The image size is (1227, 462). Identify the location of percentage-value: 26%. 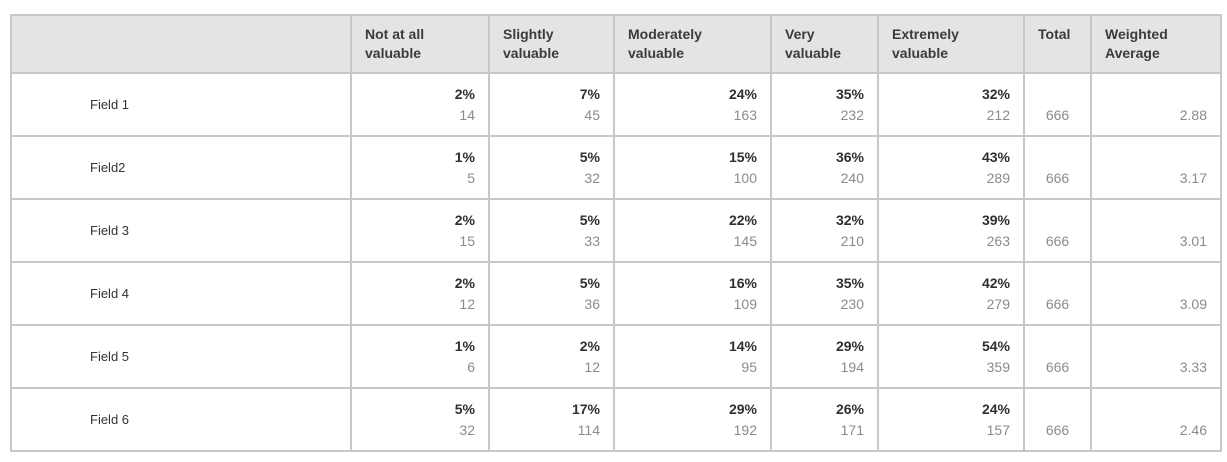
(849, 408).